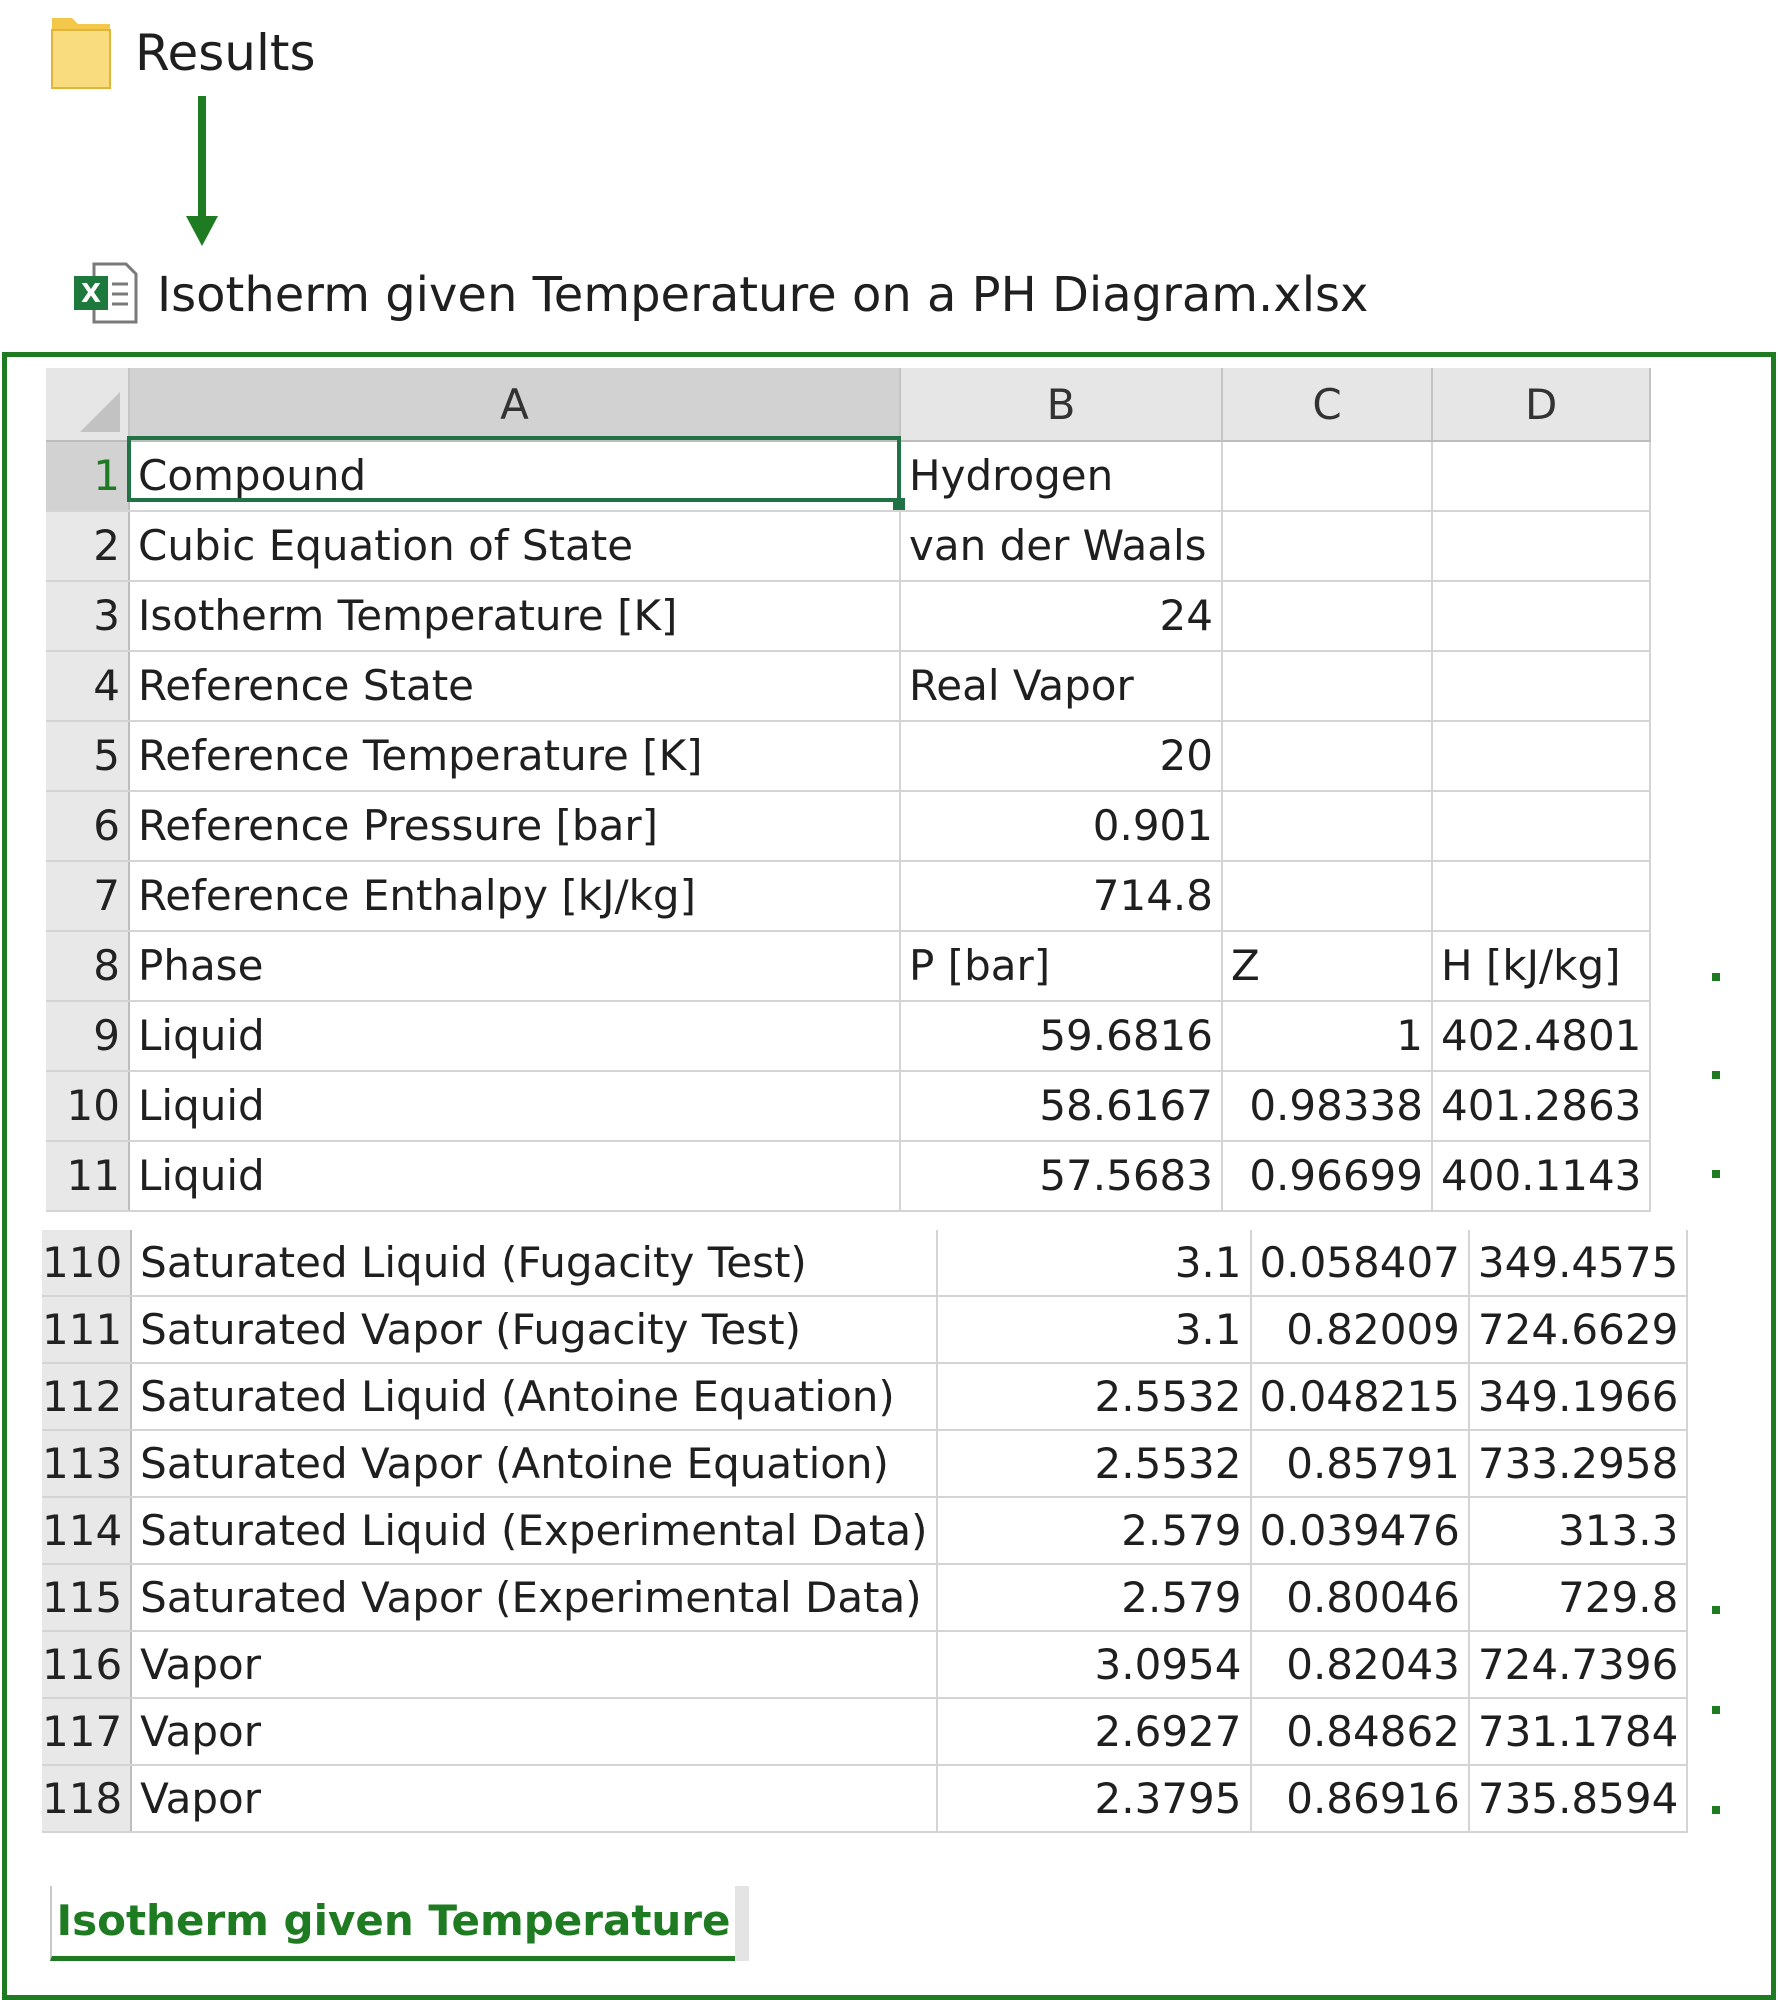 This screenshot has height=2000, width=1778. I want to click on row-header: 7, so click(88, 896).